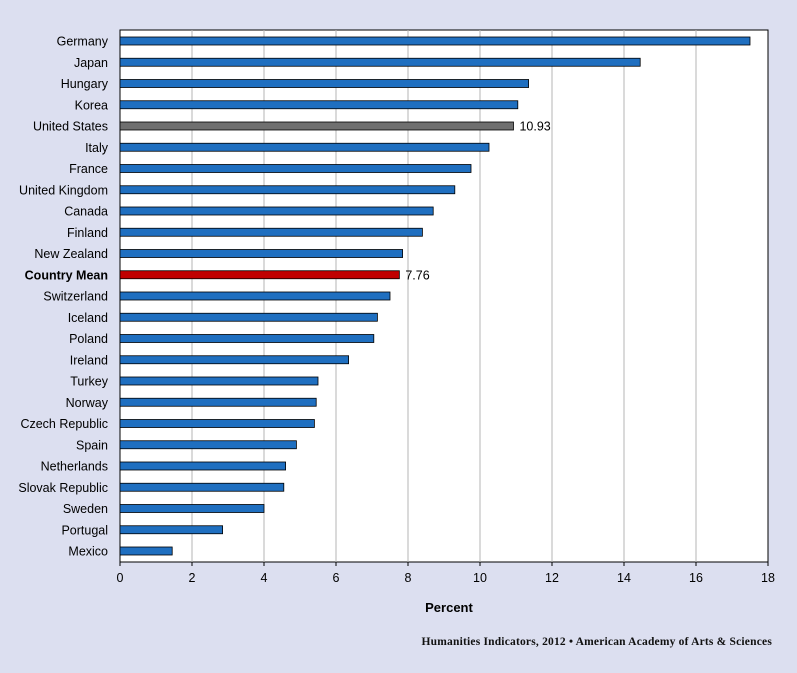  What do you see at coordinates (86, 212) in the screenshot?
I see `category-label: Canada` at bounding box center [86, 212].